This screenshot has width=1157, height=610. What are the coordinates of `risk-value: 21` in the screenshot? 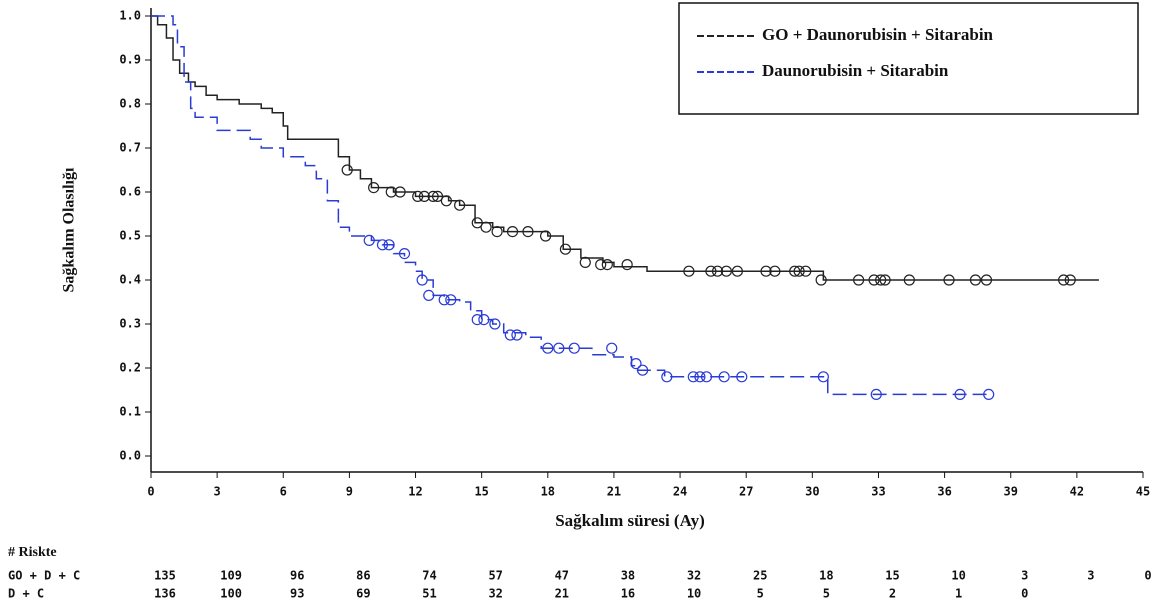 It's located at (562, 594).